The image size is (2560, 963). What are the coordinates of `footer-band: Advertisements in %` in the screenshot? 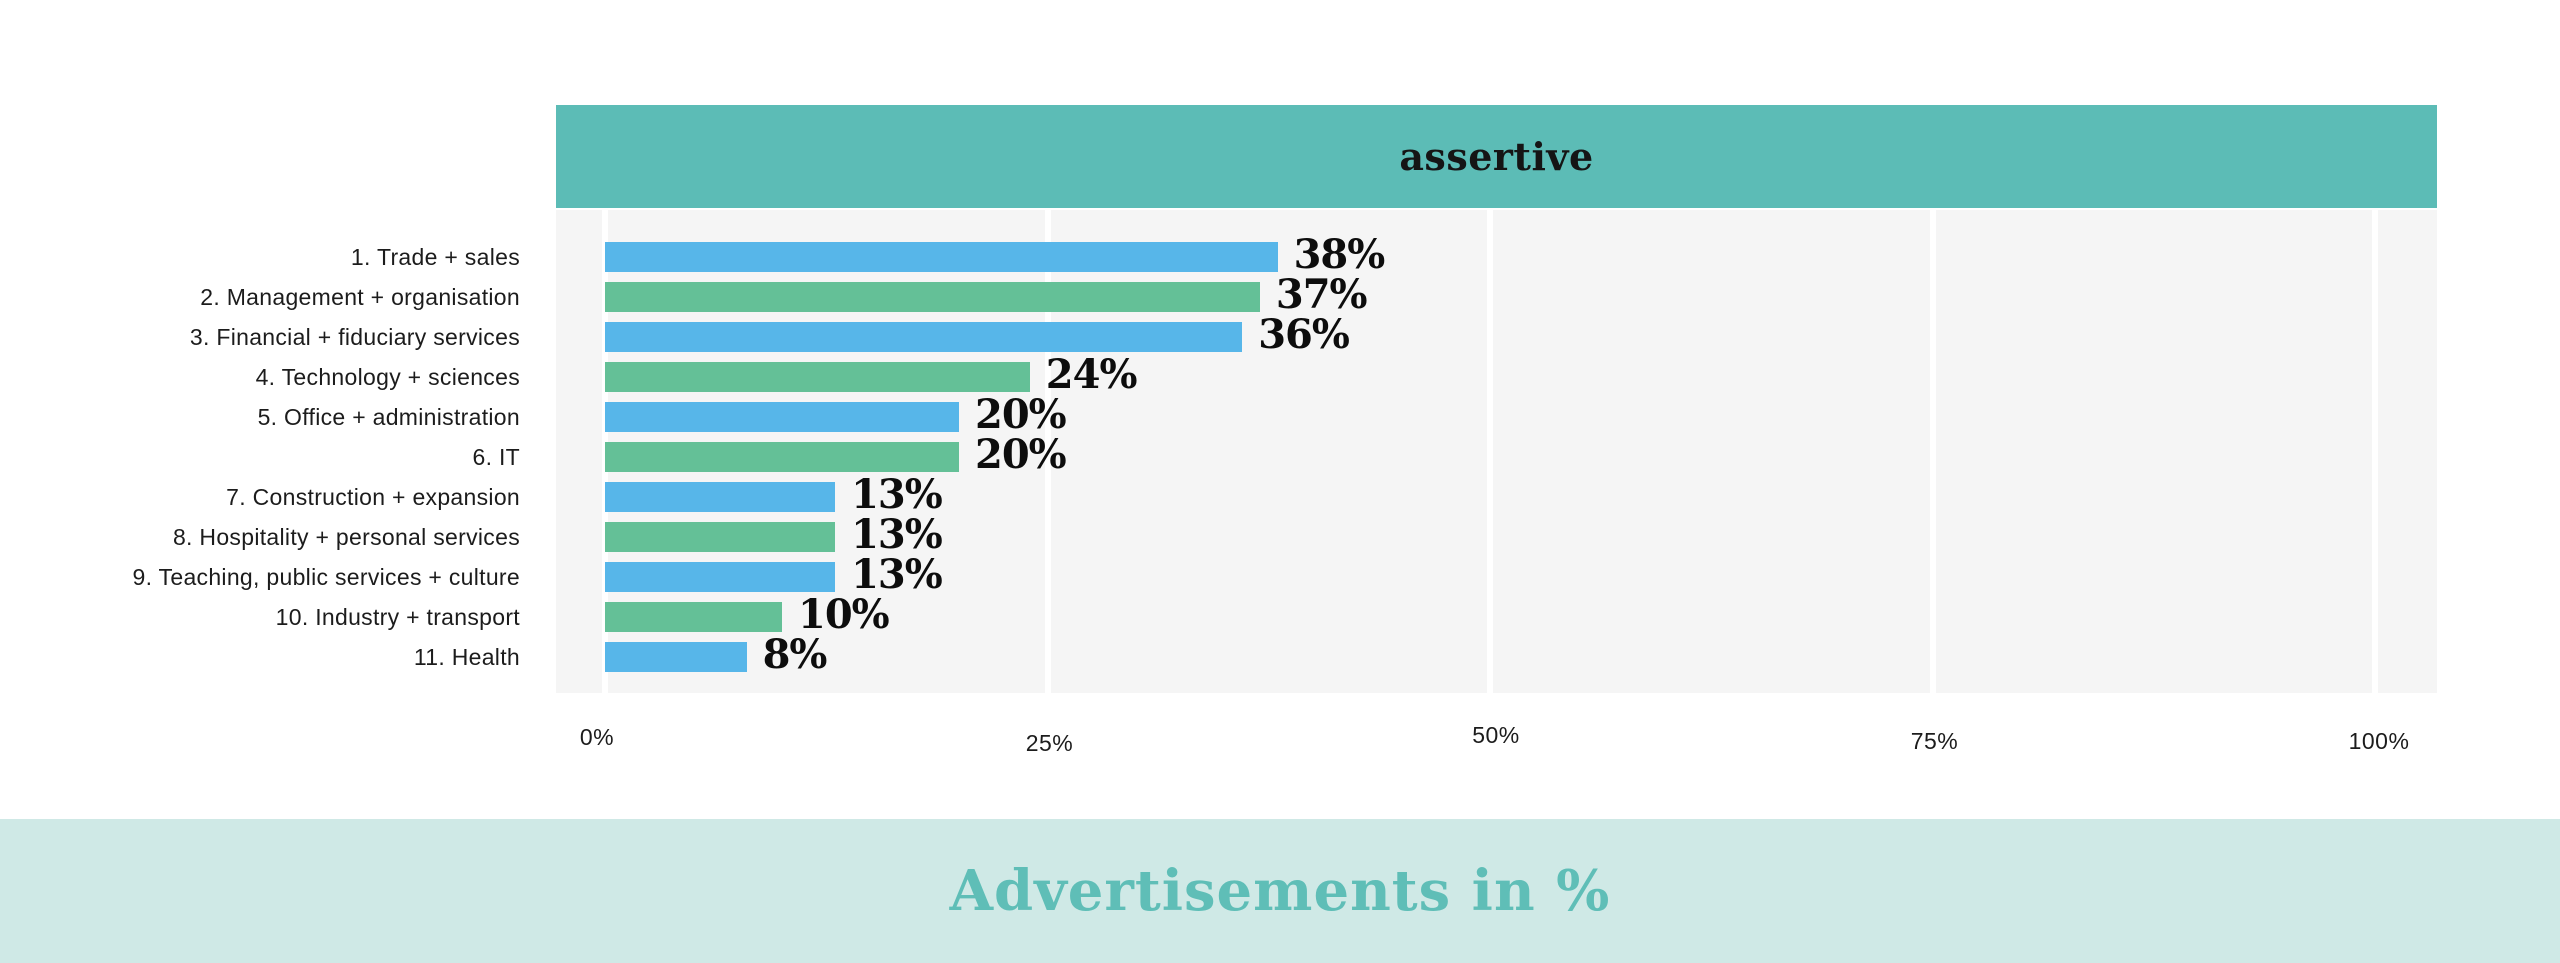 It's located at (1280, 891).